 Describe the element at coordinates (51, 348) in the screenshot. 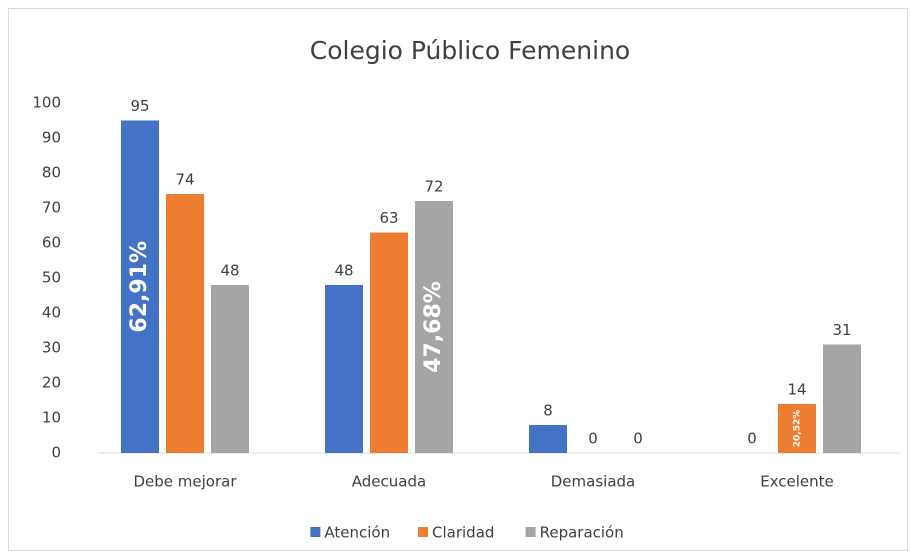

I see `y-tick-label: 30` at that location.